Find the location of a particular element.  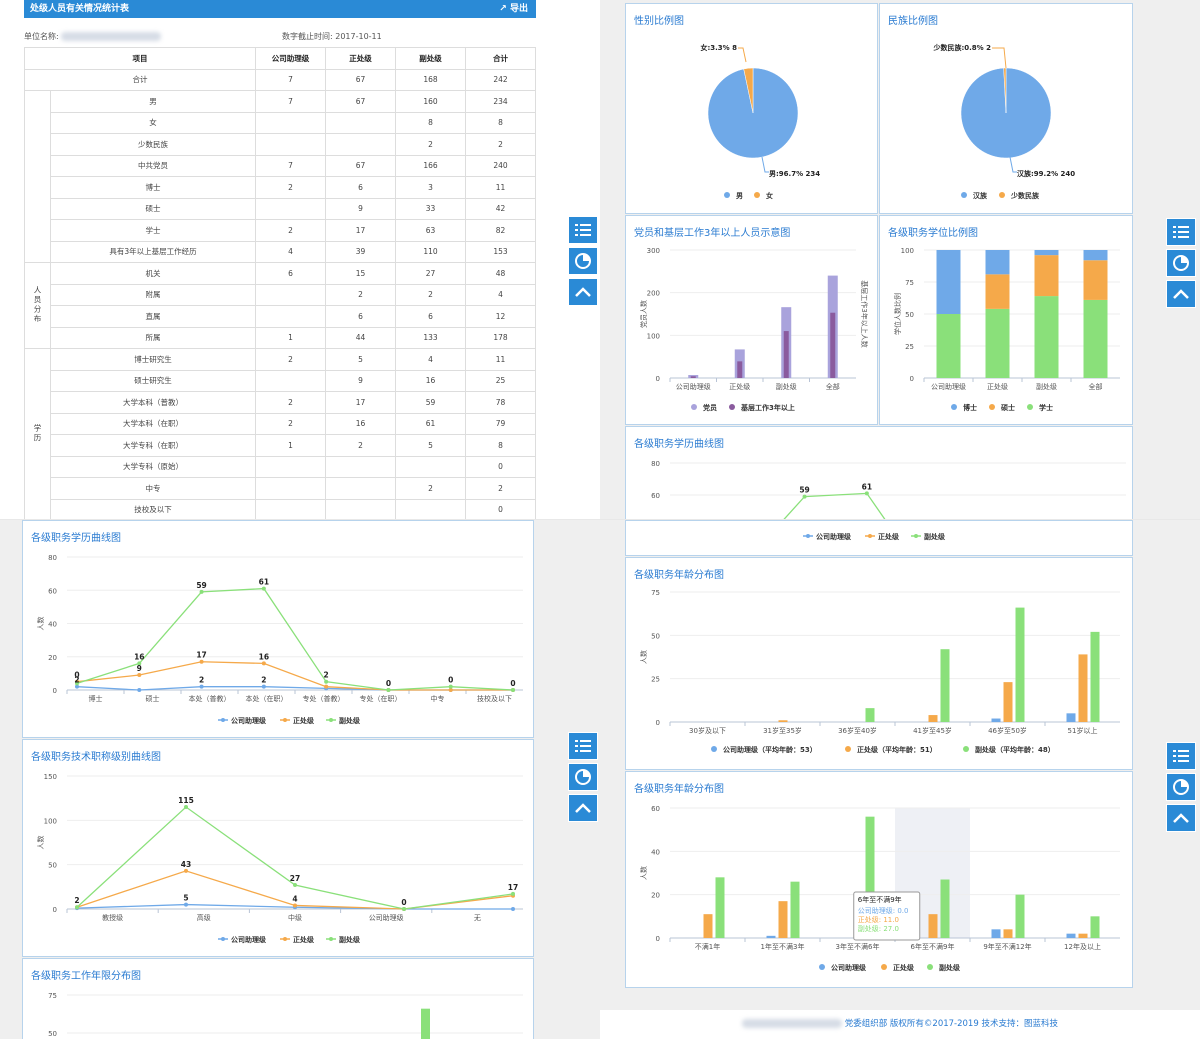

y-tick-label: 80 is located at coordinates (655, 464).